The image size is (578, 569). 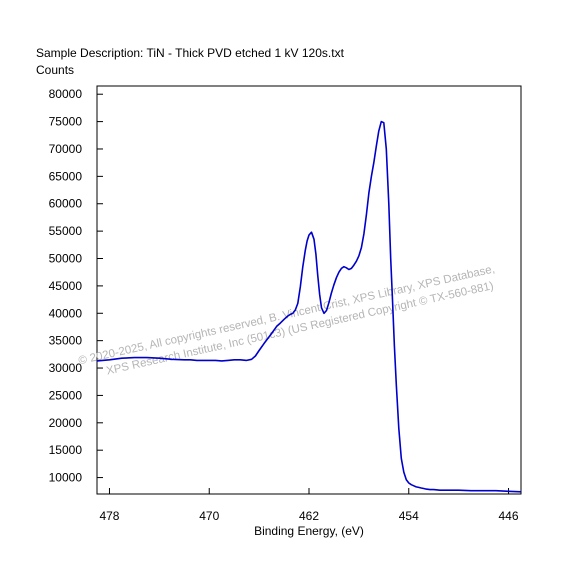 What do you see at coordinates (66, 122) in the screenshot?
I see `y-tick-label: 75000` at bounding box center [66, 122].